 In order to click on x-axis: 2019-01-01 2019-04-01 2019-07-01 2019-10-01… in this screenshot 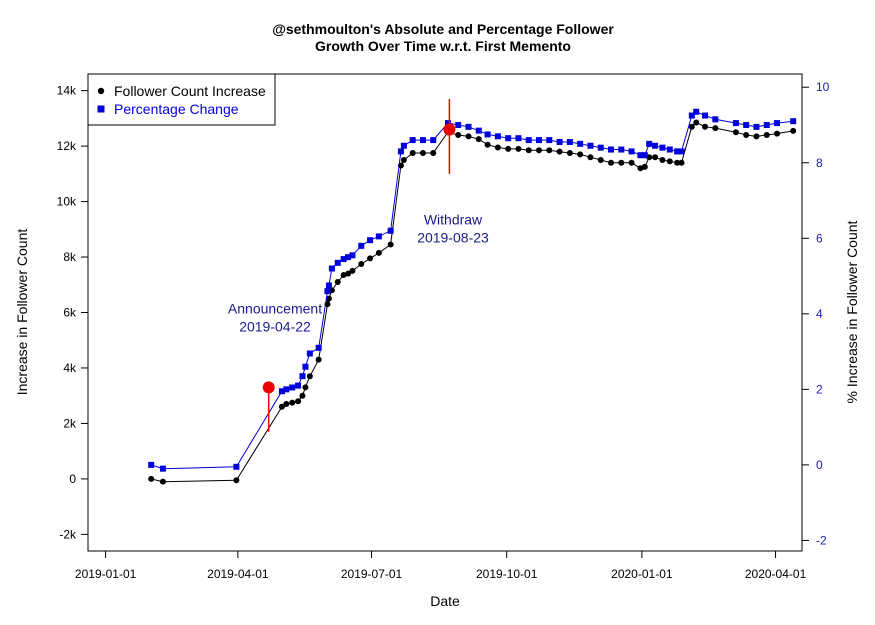, I will do `click(441, 565)`.